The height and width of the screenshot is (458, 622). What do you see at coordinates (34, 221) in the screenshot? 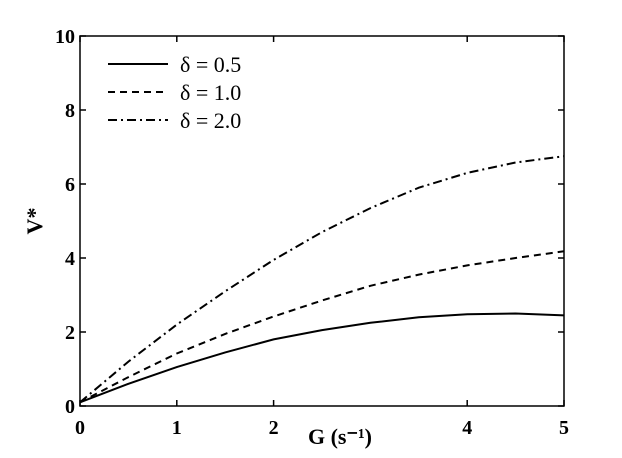
I see `y-axis-label: V*` at bounding box center [34, 221].